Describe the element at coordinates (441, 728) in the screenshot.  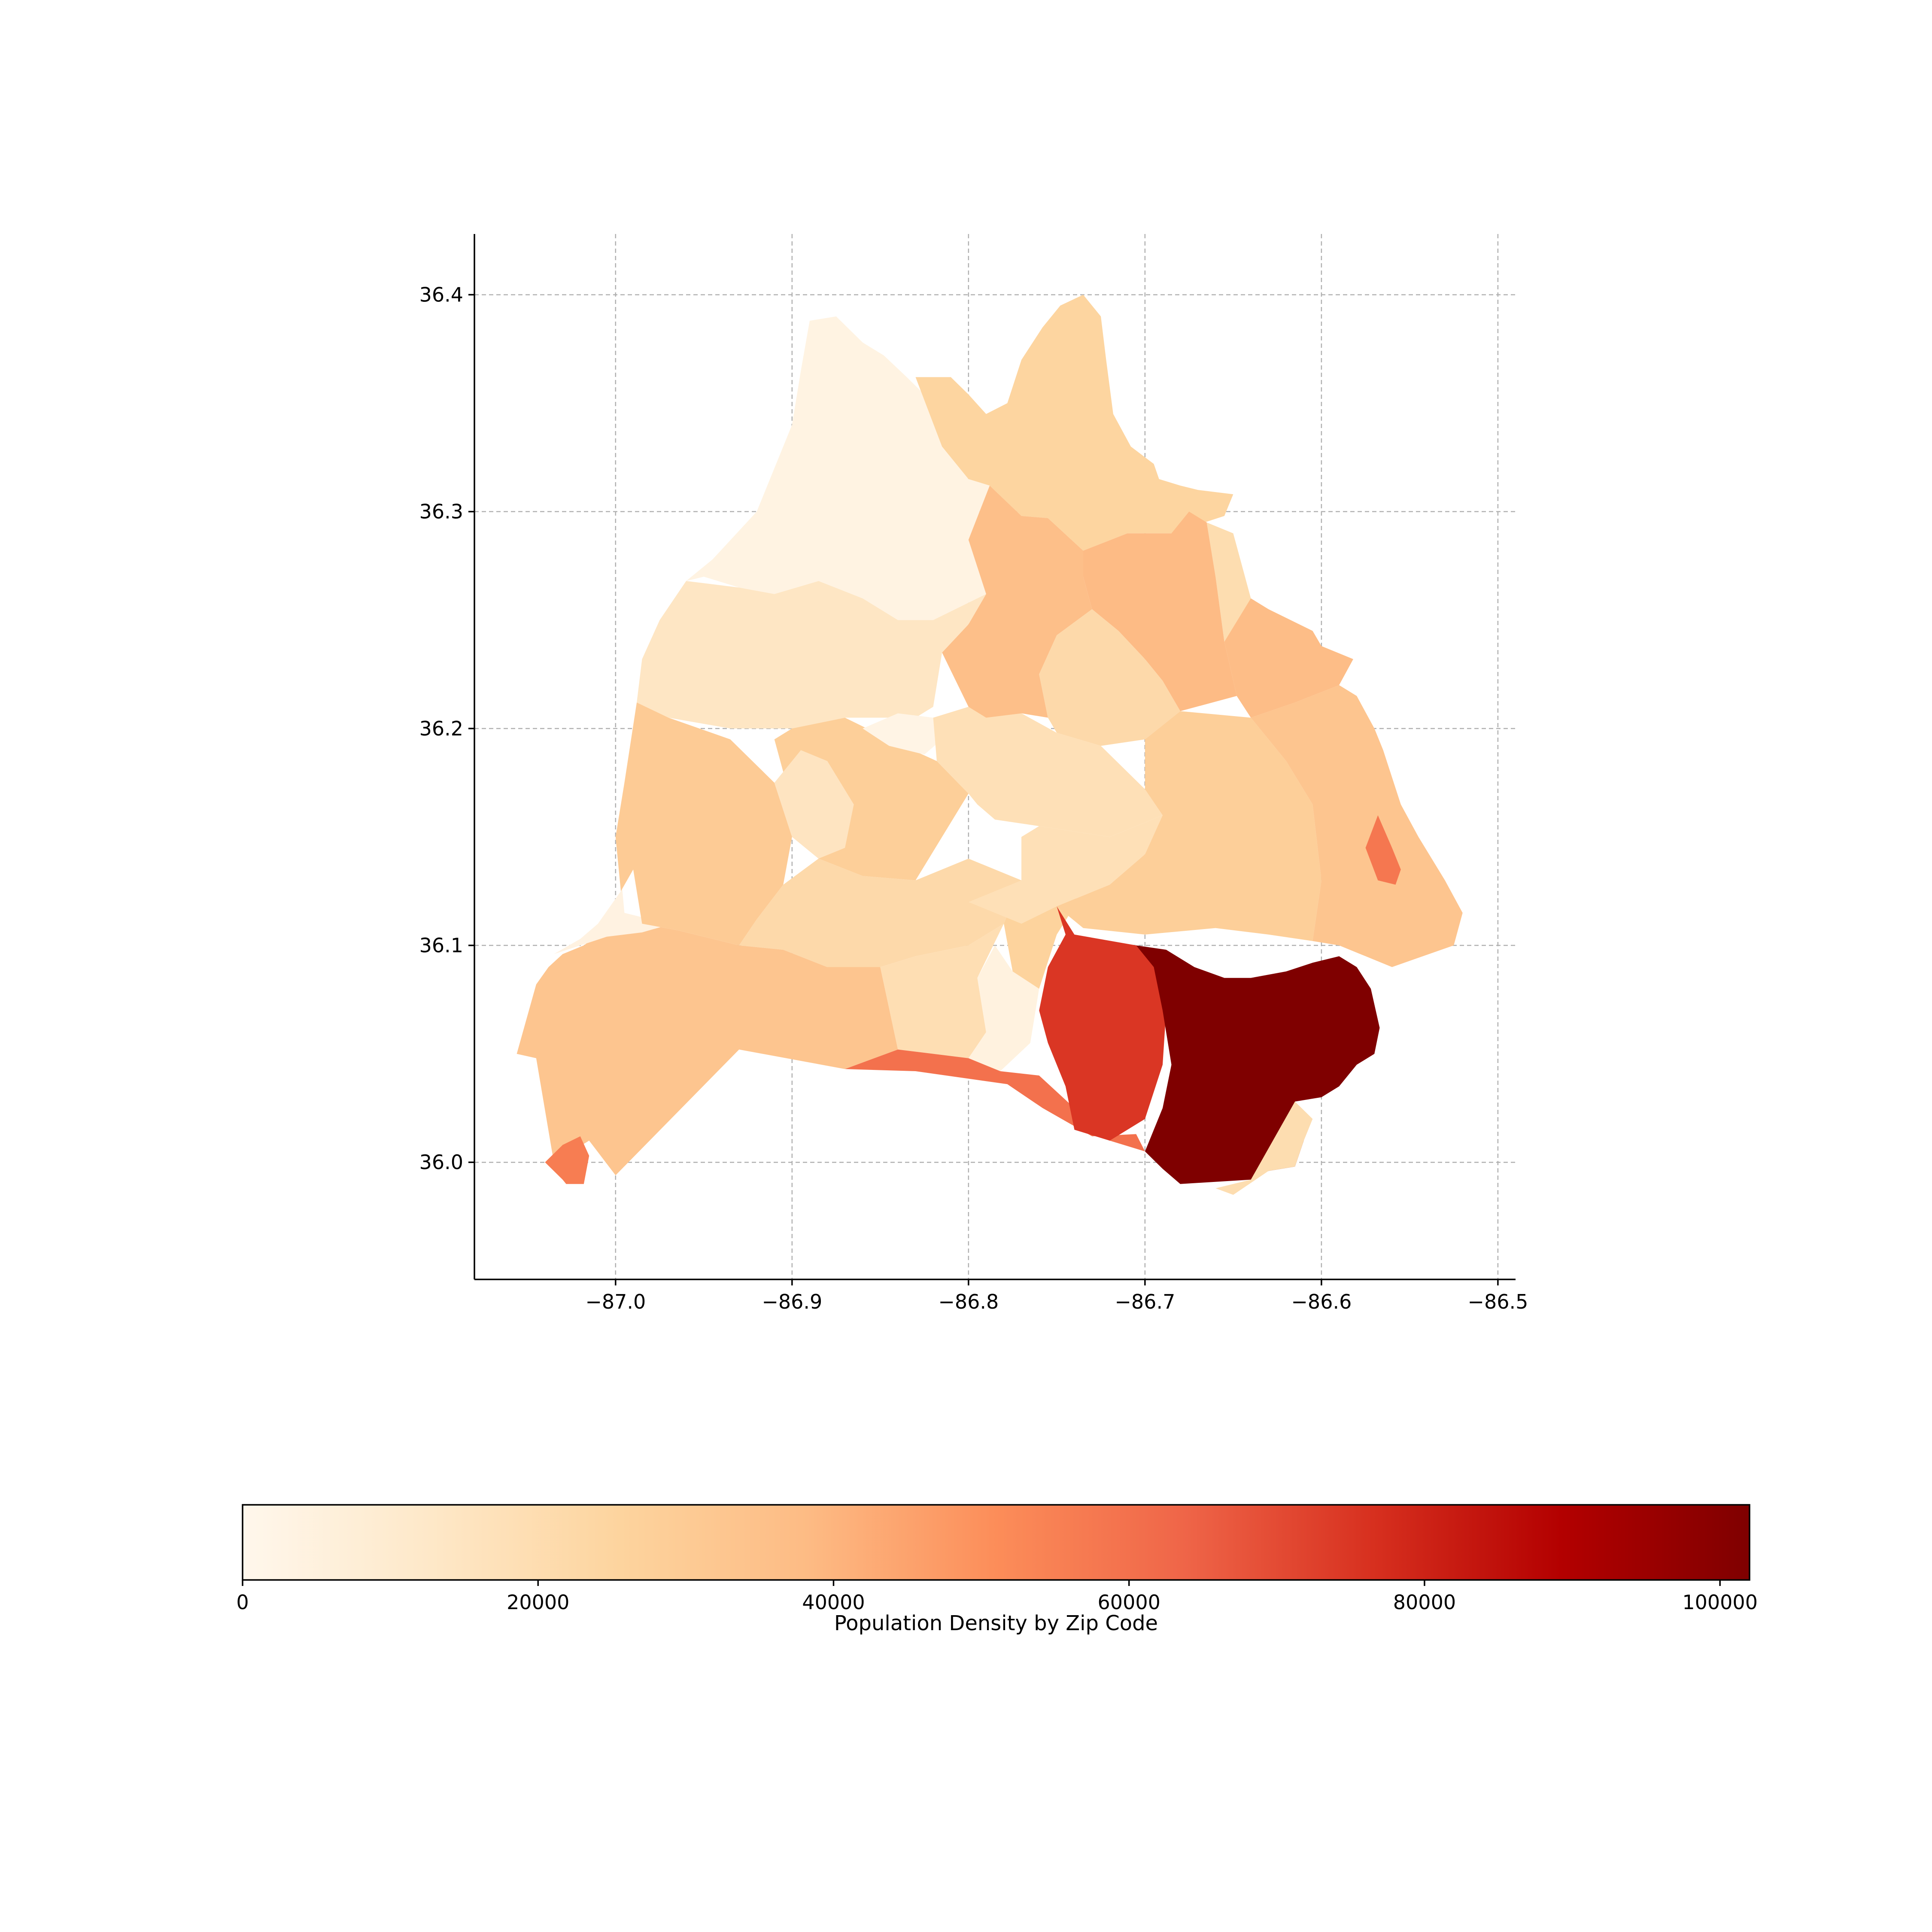
I see `y-tick-label: 36.2` at that location.